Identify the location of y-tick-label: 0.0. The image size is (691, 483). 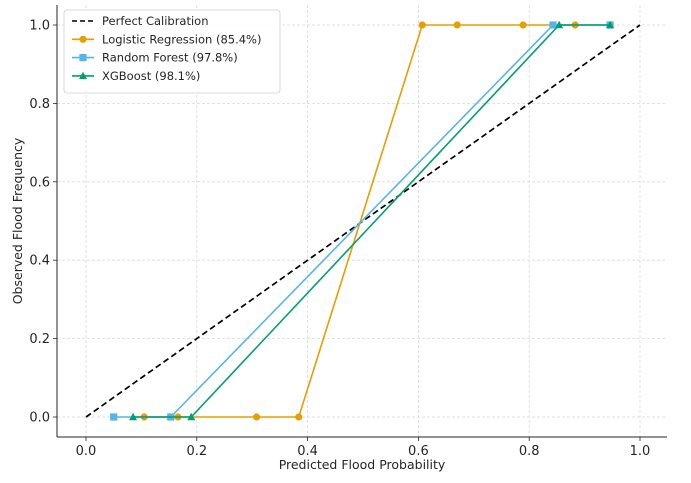
(39, 418).